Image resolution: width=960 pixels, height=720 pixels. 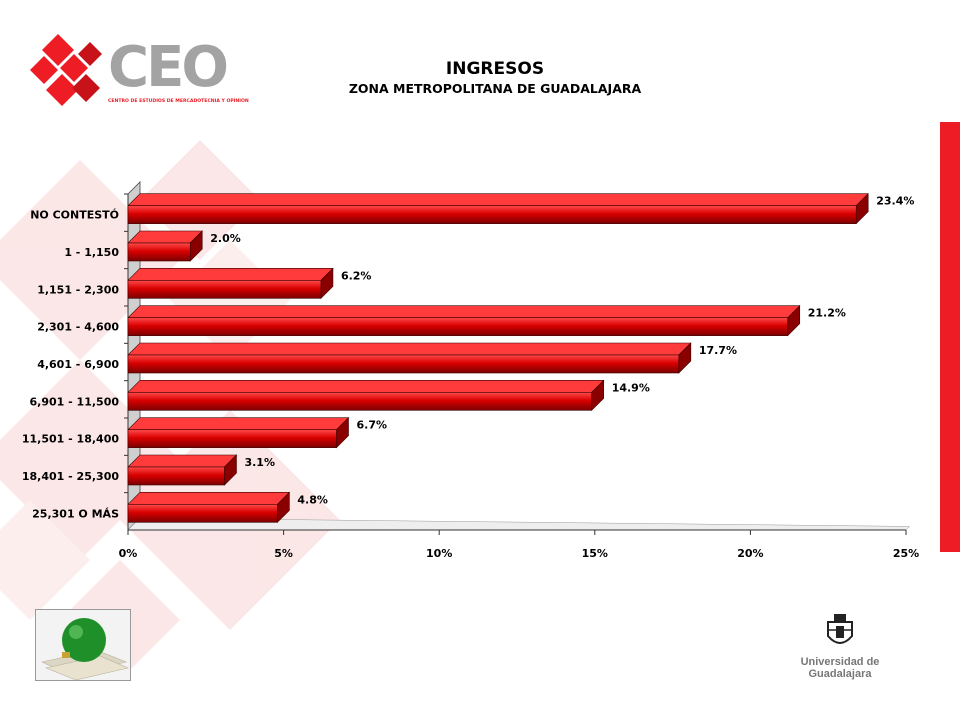 What do you see at coordinates (85, 649) in the screenshot?
I see `christmas-ornament-icon` at bounding box center [85, 649].